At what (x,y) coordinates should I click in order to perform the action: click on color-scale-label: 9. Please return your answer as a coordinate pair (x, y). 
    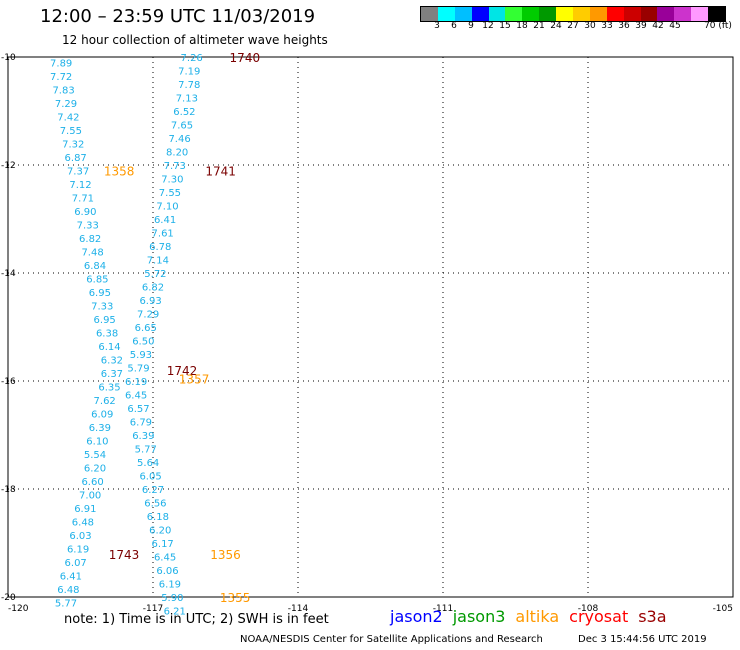
    Looking at the image, I should click on (471, 26).